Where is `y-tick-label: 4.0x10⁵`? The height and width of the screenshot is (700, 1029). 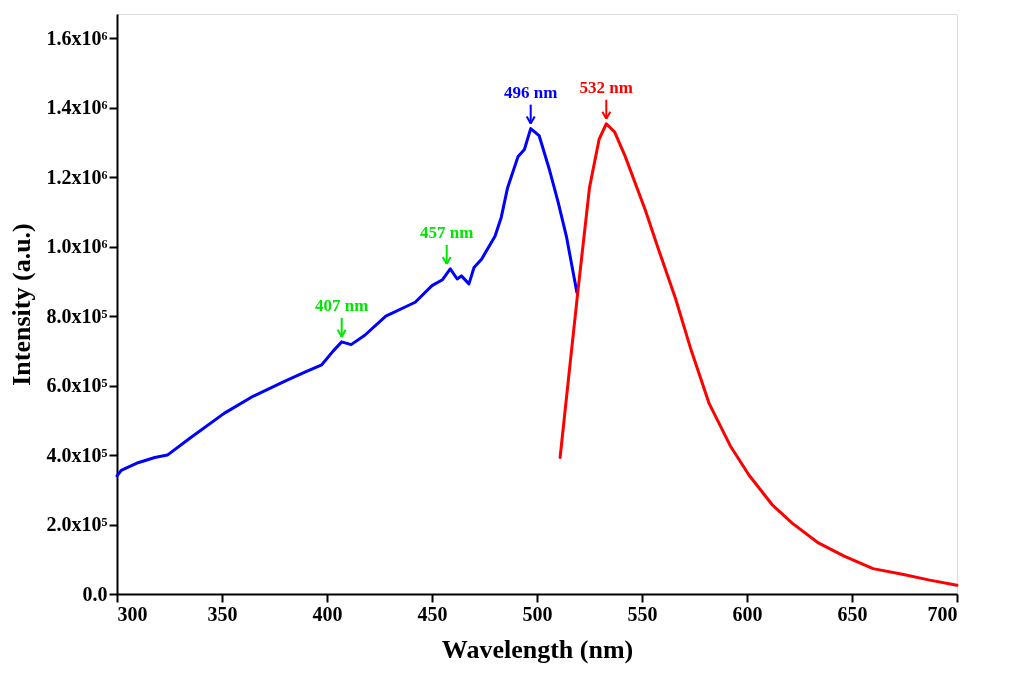
y-tick-label: 4.0x10⁵ is located at coordinates (77, 454).